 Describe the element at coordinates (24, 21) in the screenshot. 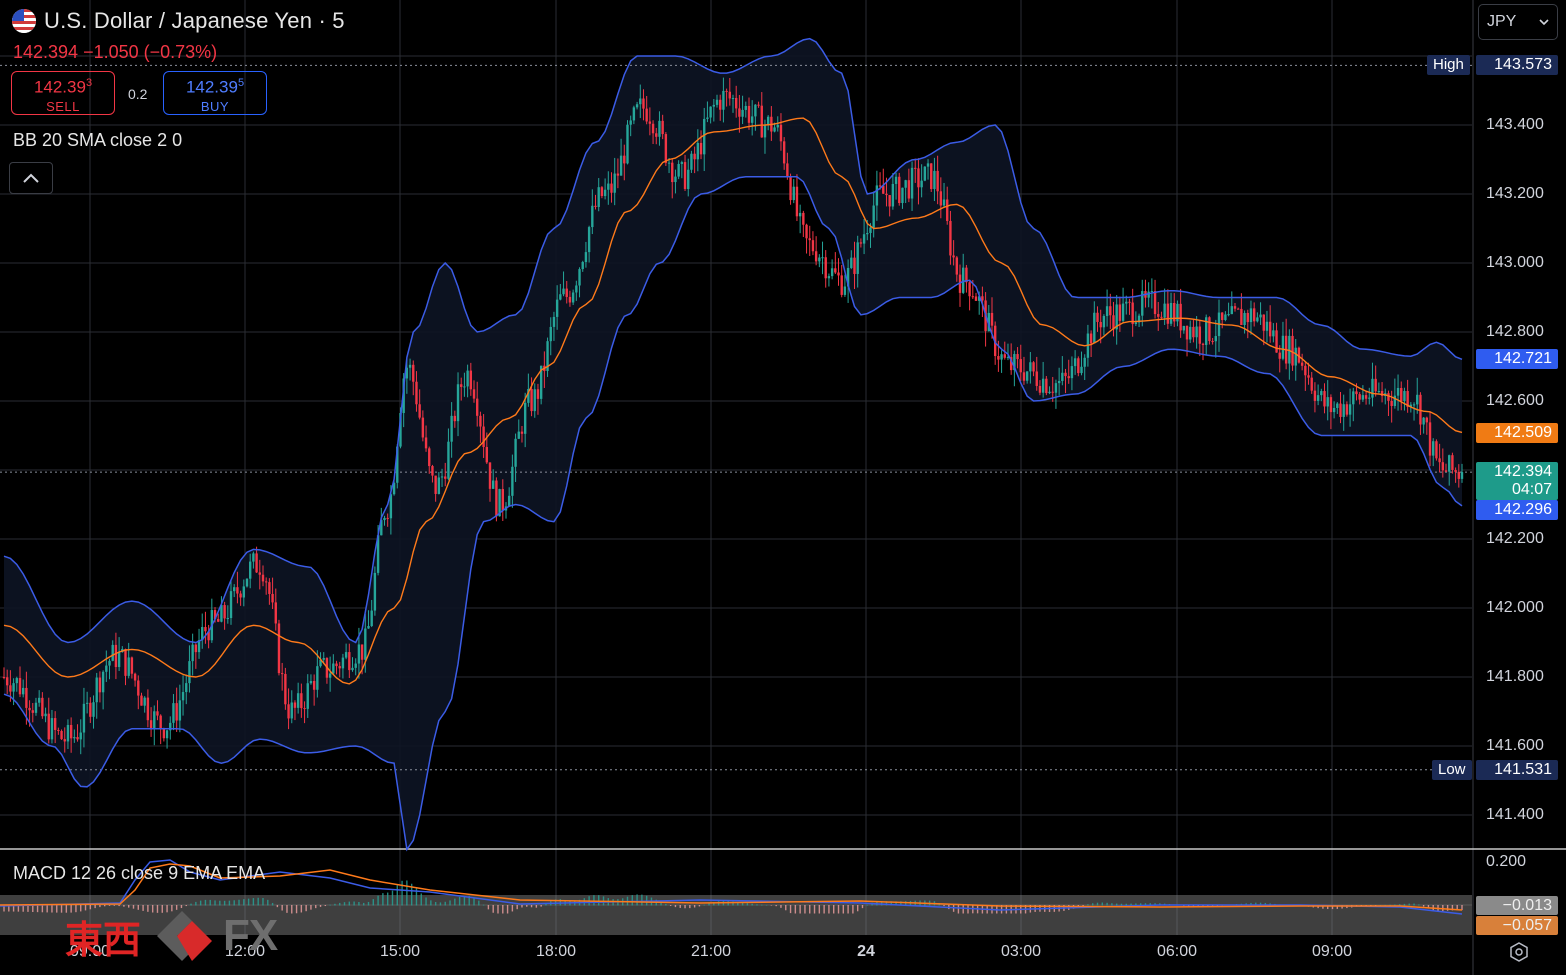

I see `us-flag-icon` at that location.